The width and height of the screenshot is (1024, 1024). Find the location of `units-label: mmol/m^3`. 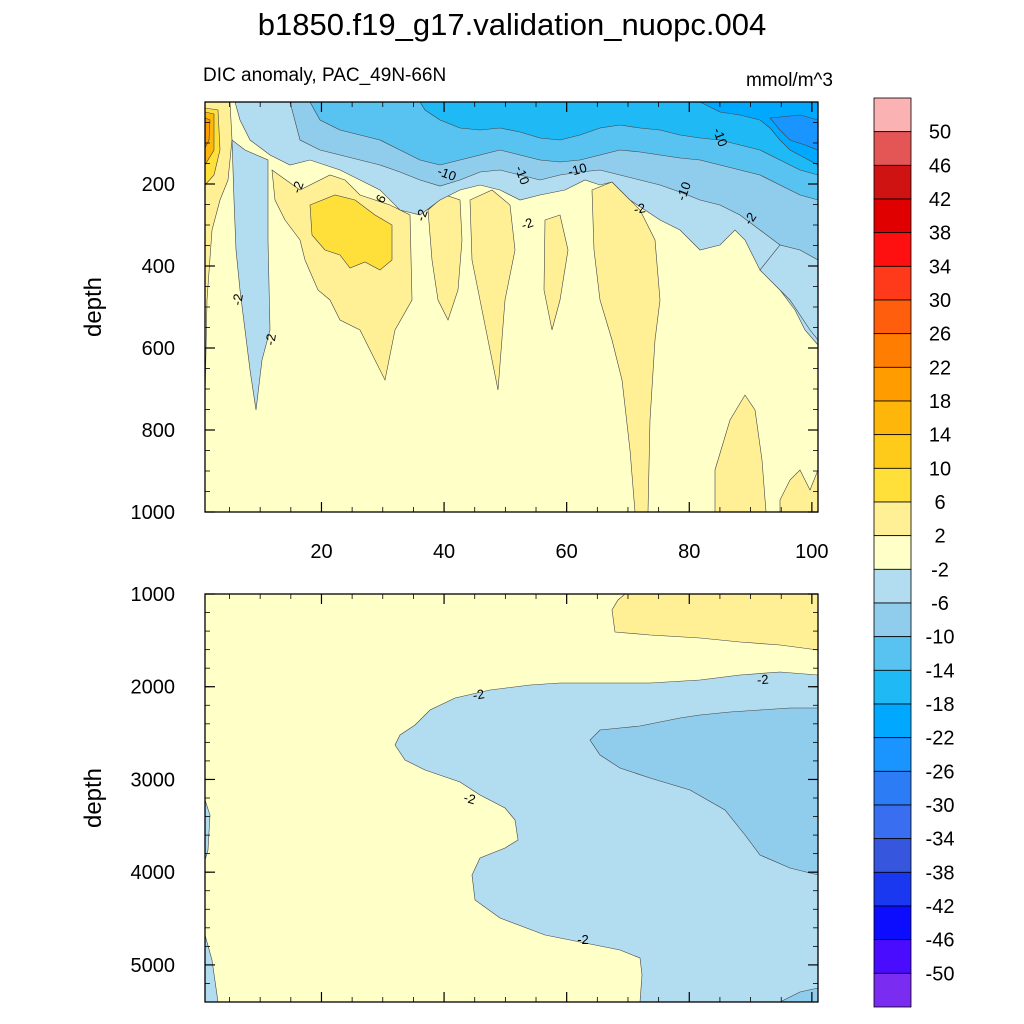

units-label: mmol/m^3 is located at coordinates (789, 80).